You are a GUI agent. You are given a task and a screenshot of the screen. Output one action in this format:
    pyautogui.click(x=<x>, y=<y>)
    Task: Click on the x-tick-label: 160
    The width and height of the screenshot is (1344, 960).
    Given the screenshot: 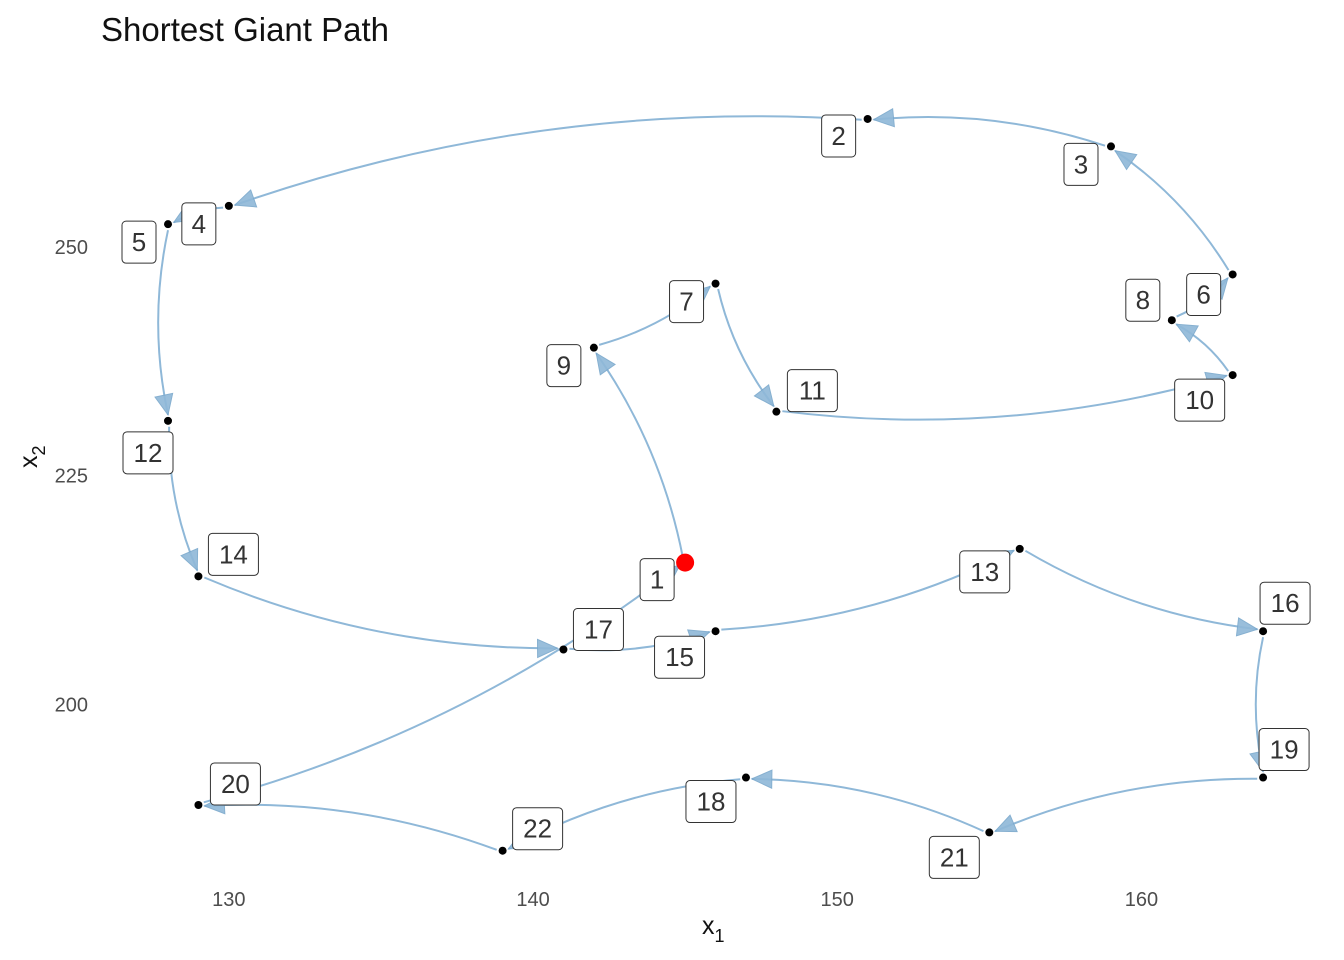 What is the action you would take?
    pyautogui.click(x=1141, y=900)
    